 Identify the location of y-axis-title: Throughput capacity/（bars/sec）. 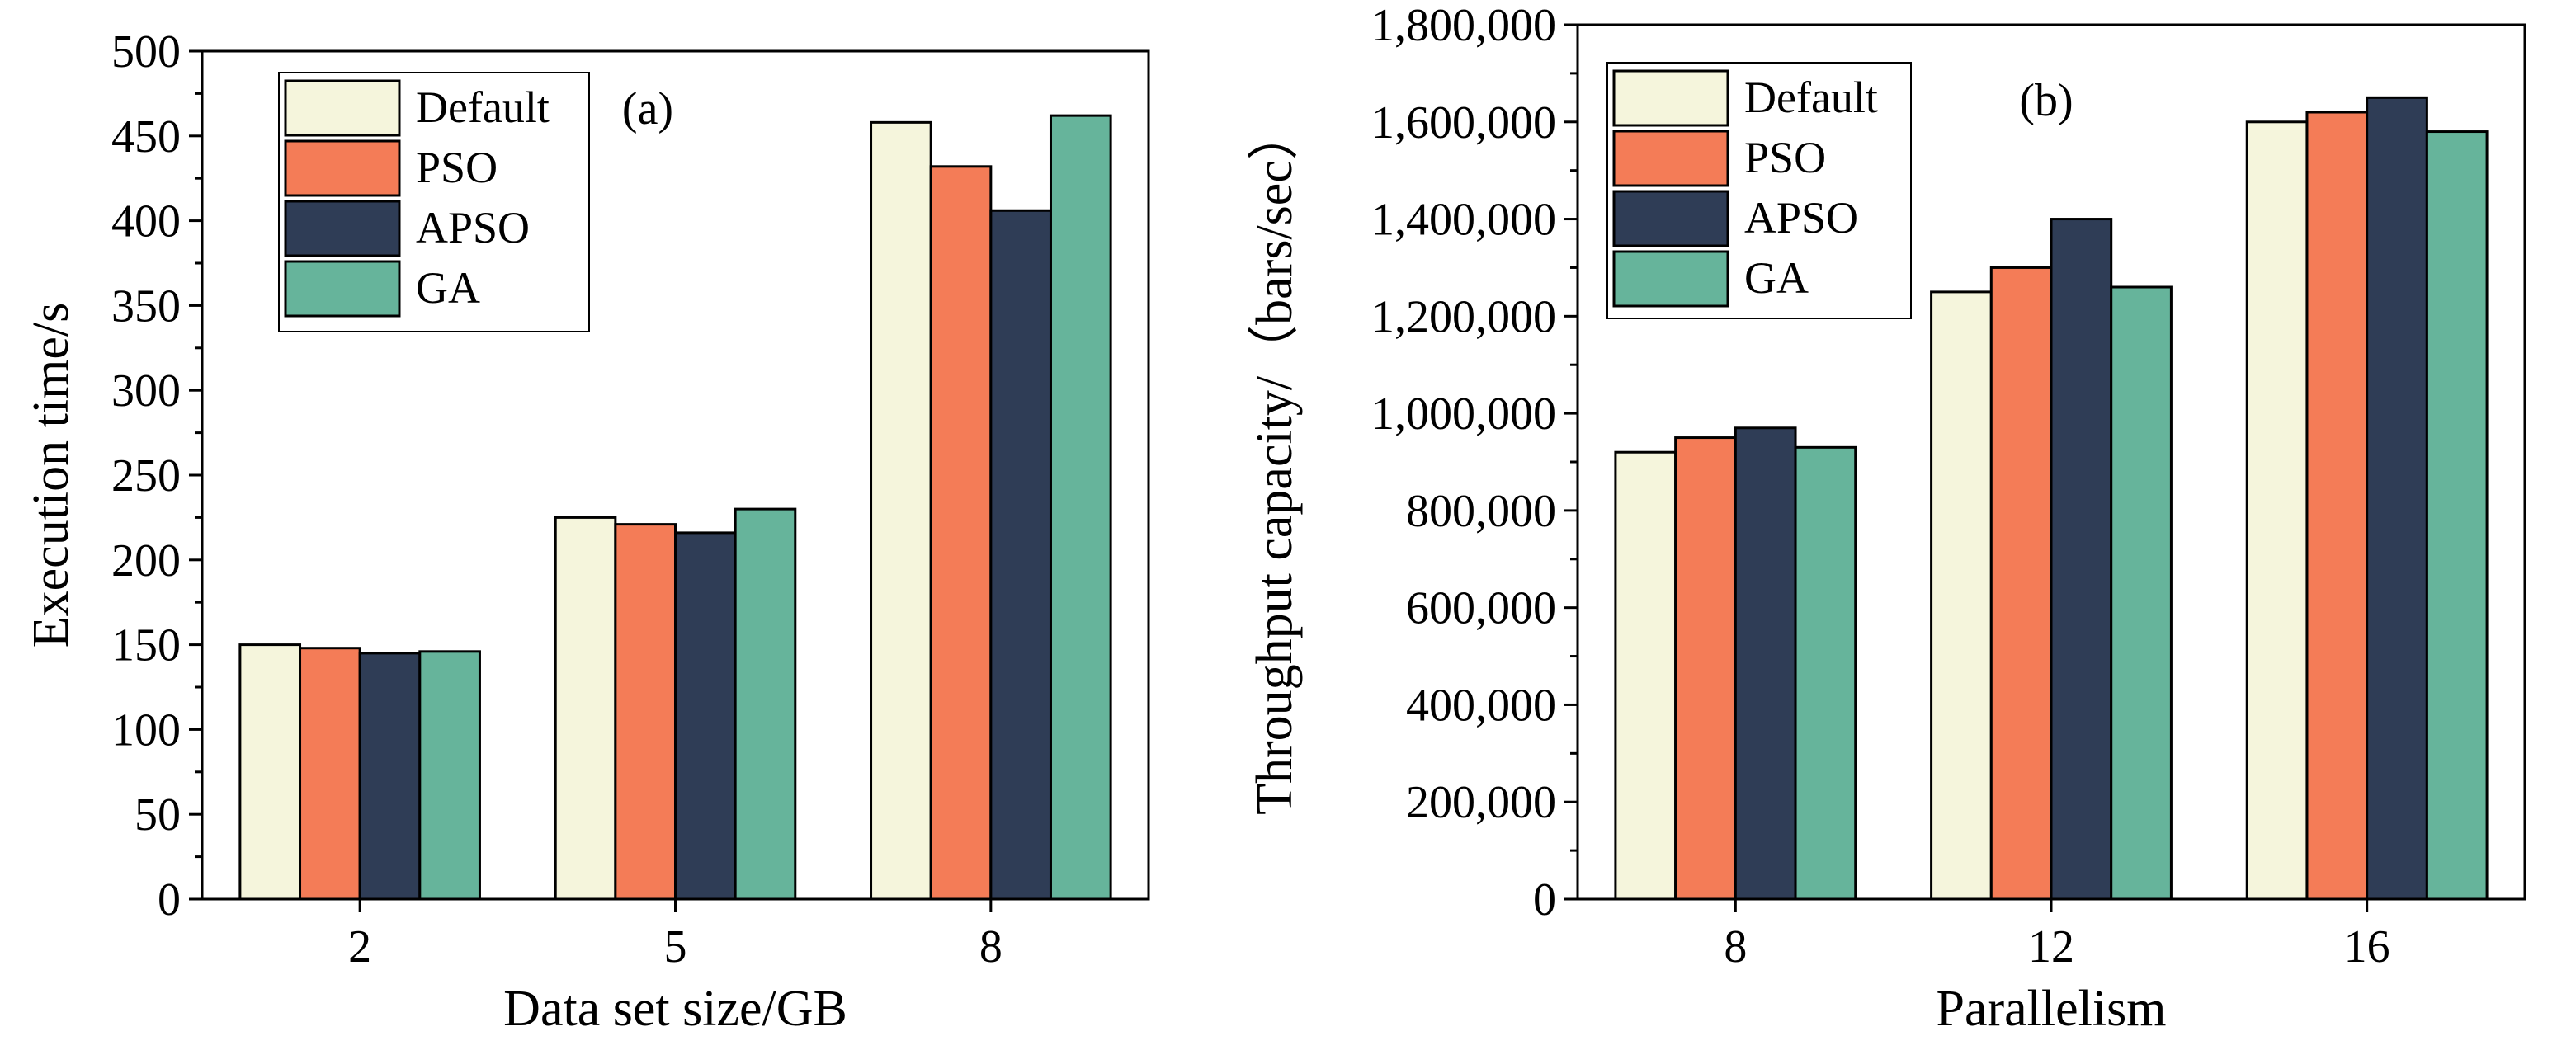
(1275, 462).